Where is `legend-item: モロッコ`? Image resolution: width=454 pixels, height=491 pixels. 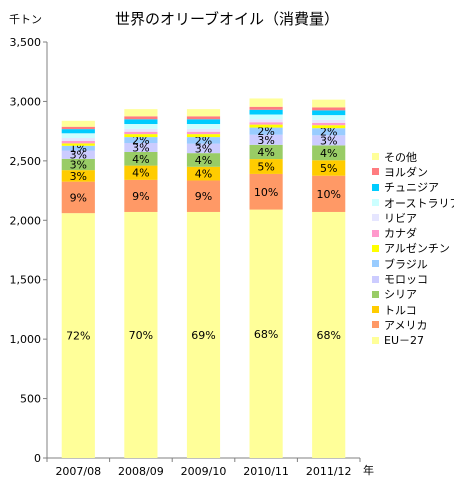 legend-item: モロッコ is located at coordinates (412, 278).